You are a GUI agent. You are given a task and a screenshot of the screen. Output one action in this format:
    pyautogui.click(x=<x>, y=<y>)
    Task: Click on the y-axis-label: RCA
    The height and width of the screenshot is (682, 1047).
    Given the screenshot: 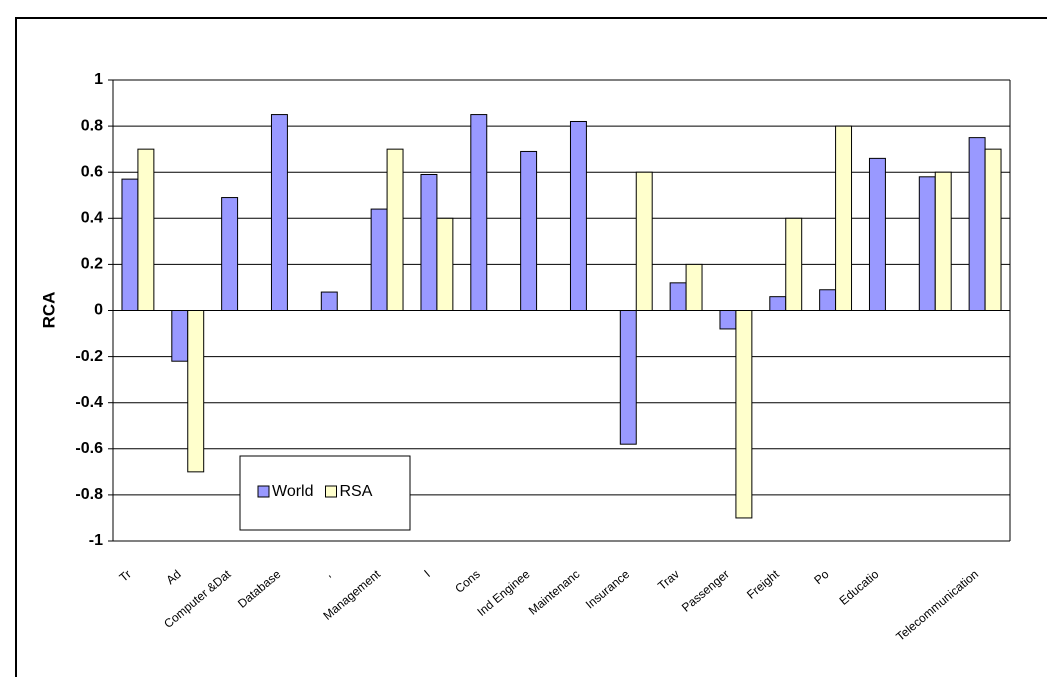 What is the action you would take?
    pyautogui.click(x=48, y=310)
    